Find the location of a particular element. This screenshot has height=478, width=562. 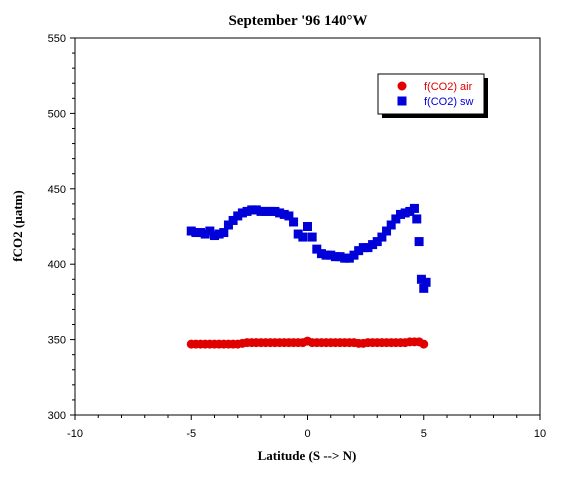

legend-label-sw: f(CO2) sw is located at coordinates (449, 102).